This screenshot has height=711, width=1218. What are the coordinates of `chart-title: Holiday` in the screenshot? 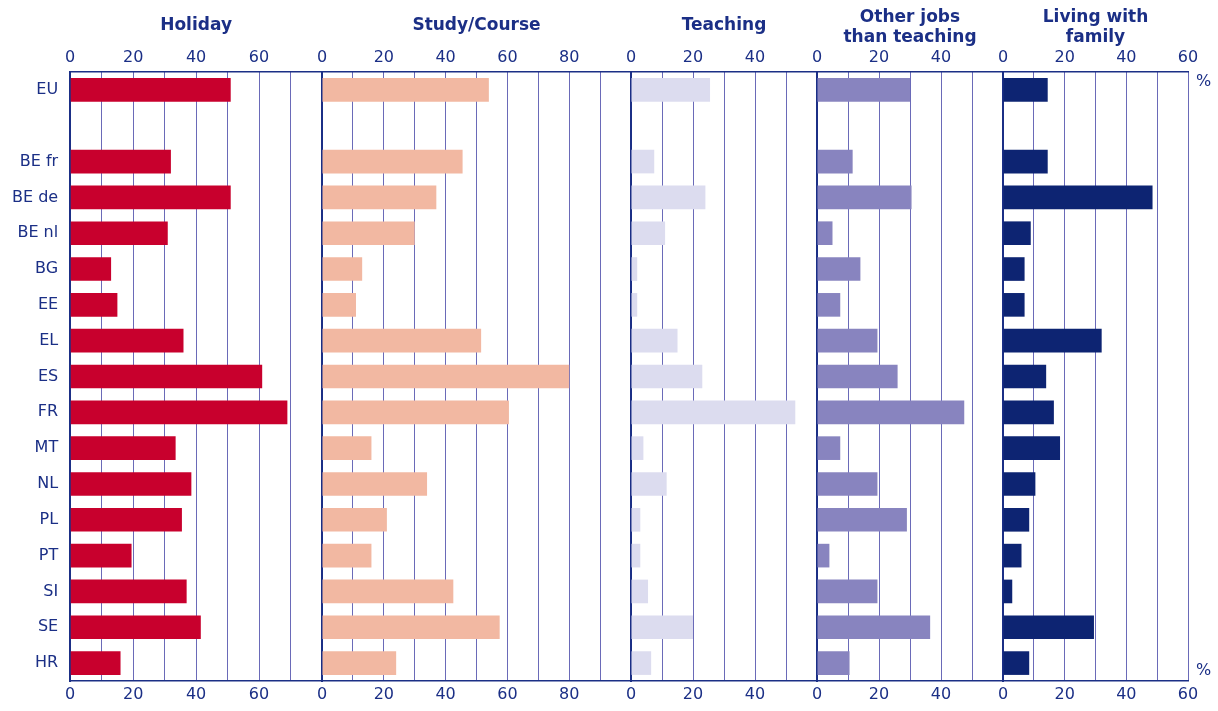 It's located at (196, 24).